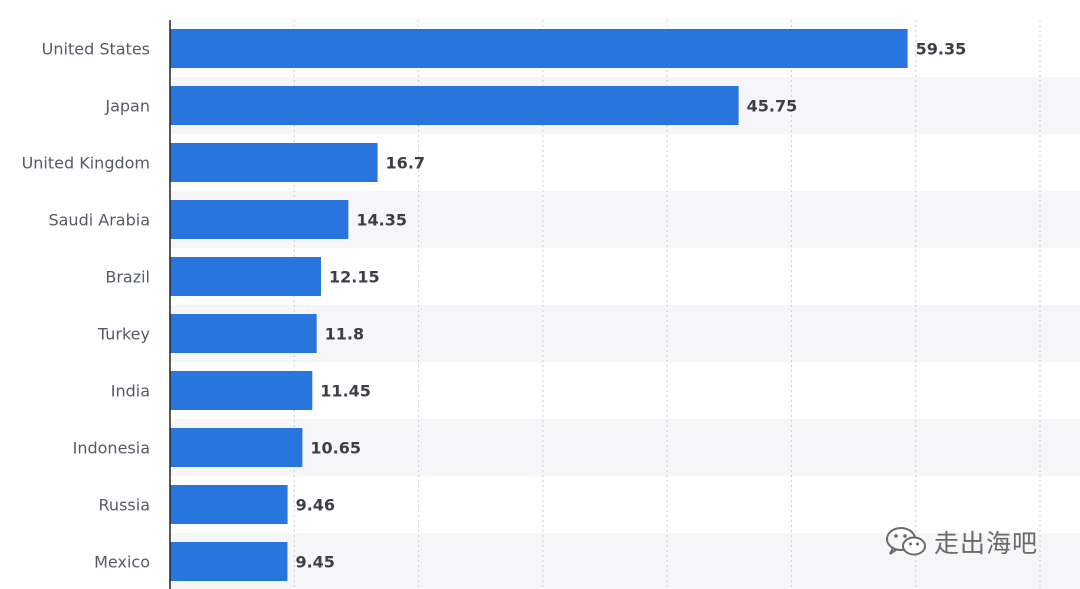 This screenshot has height=589, width=1080. I want to click on category-label: Russia, so click(124, 505).